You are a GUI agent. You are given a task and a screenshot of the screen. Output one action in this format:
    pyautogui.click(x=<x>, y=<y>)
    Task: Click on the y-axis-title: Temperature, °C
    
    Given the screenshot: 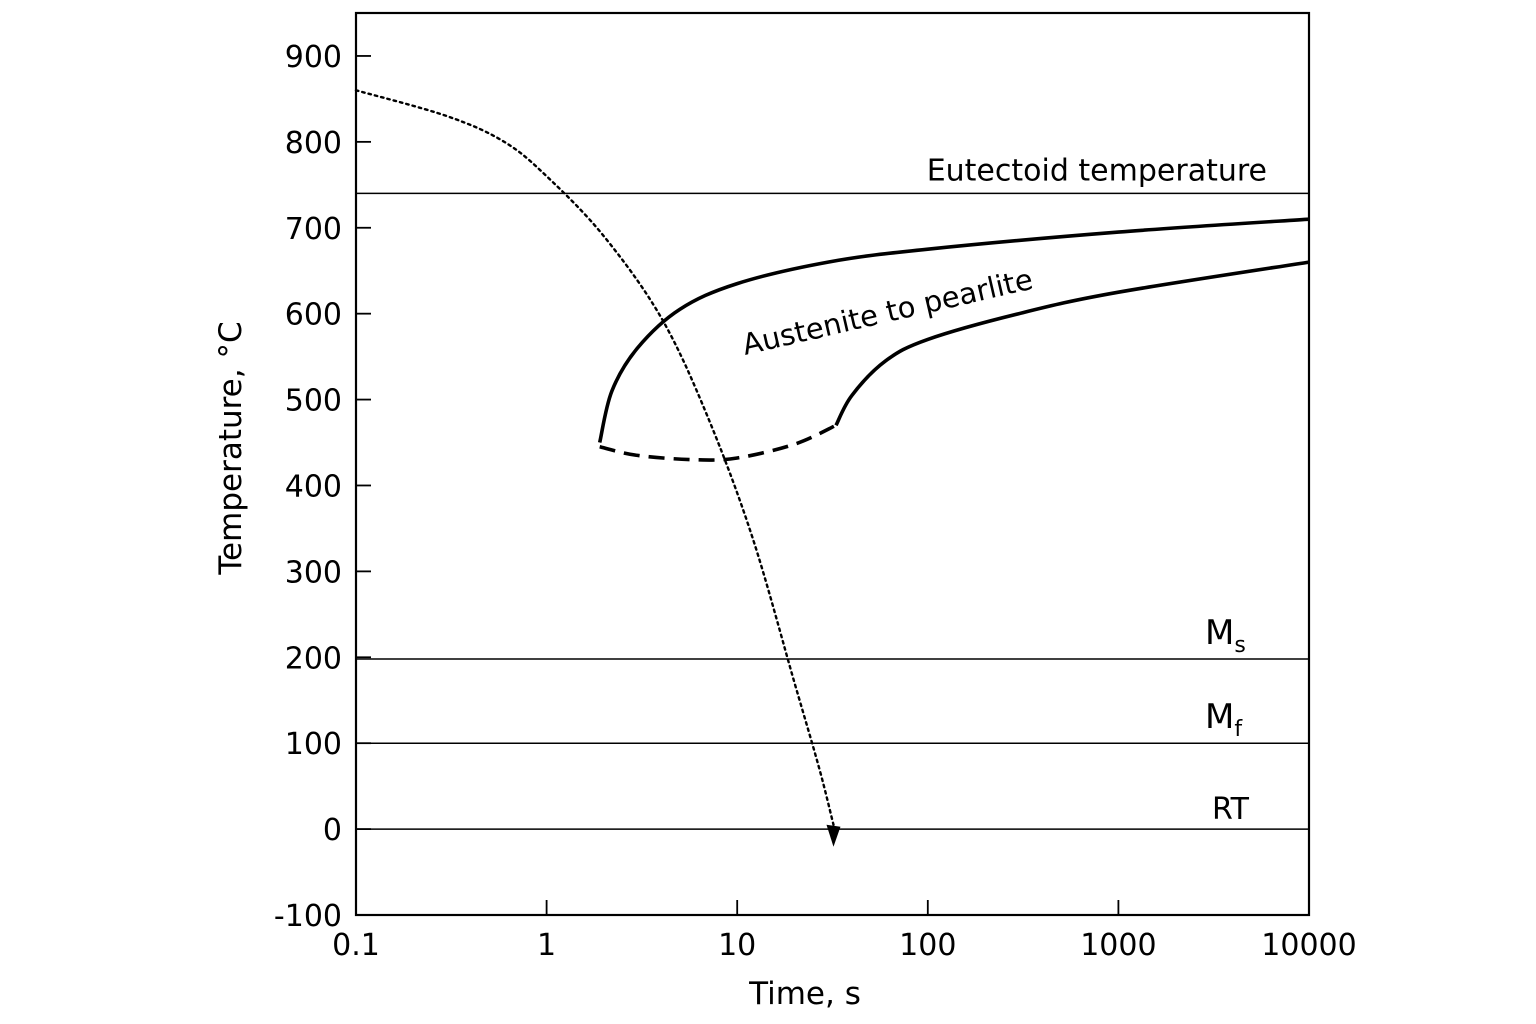 What is the action you would take?
    pyautogui.click(x=231, y=448)
    